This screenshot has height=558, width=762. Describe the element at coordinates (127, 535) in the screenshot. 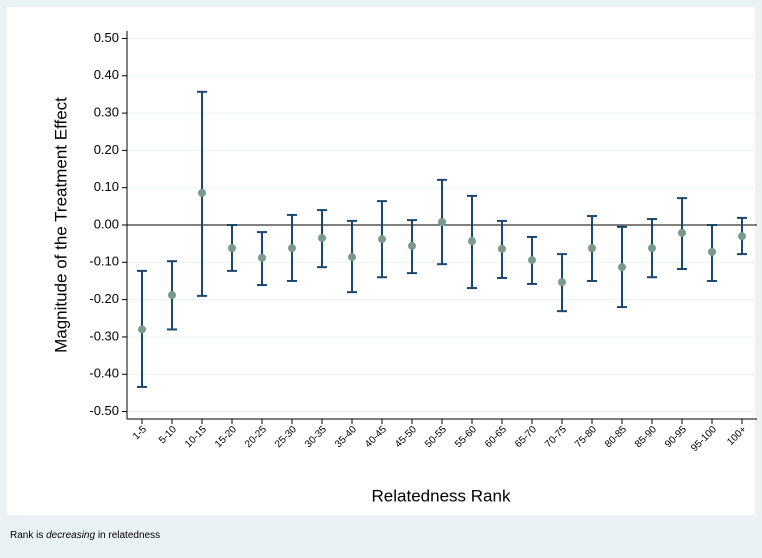

I see `note-part: in relatedness` at that location.